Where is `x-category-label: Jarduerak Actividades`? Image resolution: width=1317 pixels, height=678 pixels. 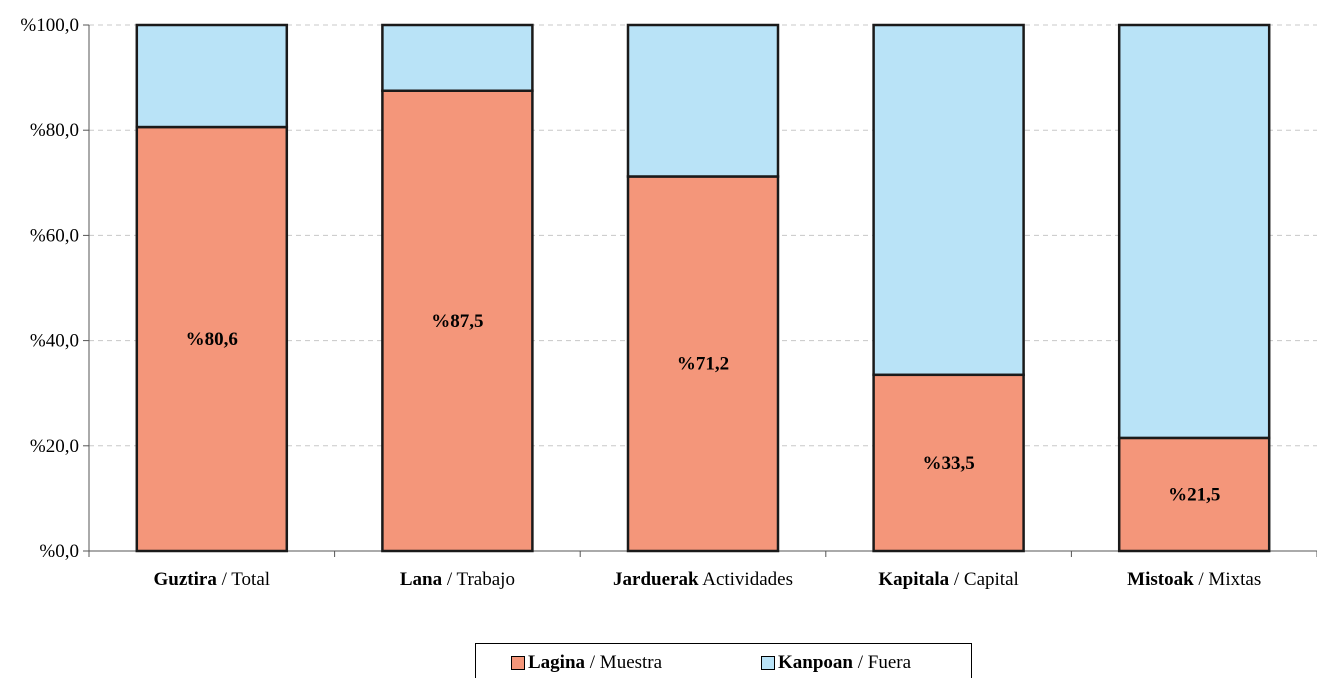 x-category-label: Jarduerak Actividades is located at coordinates (703, 579).